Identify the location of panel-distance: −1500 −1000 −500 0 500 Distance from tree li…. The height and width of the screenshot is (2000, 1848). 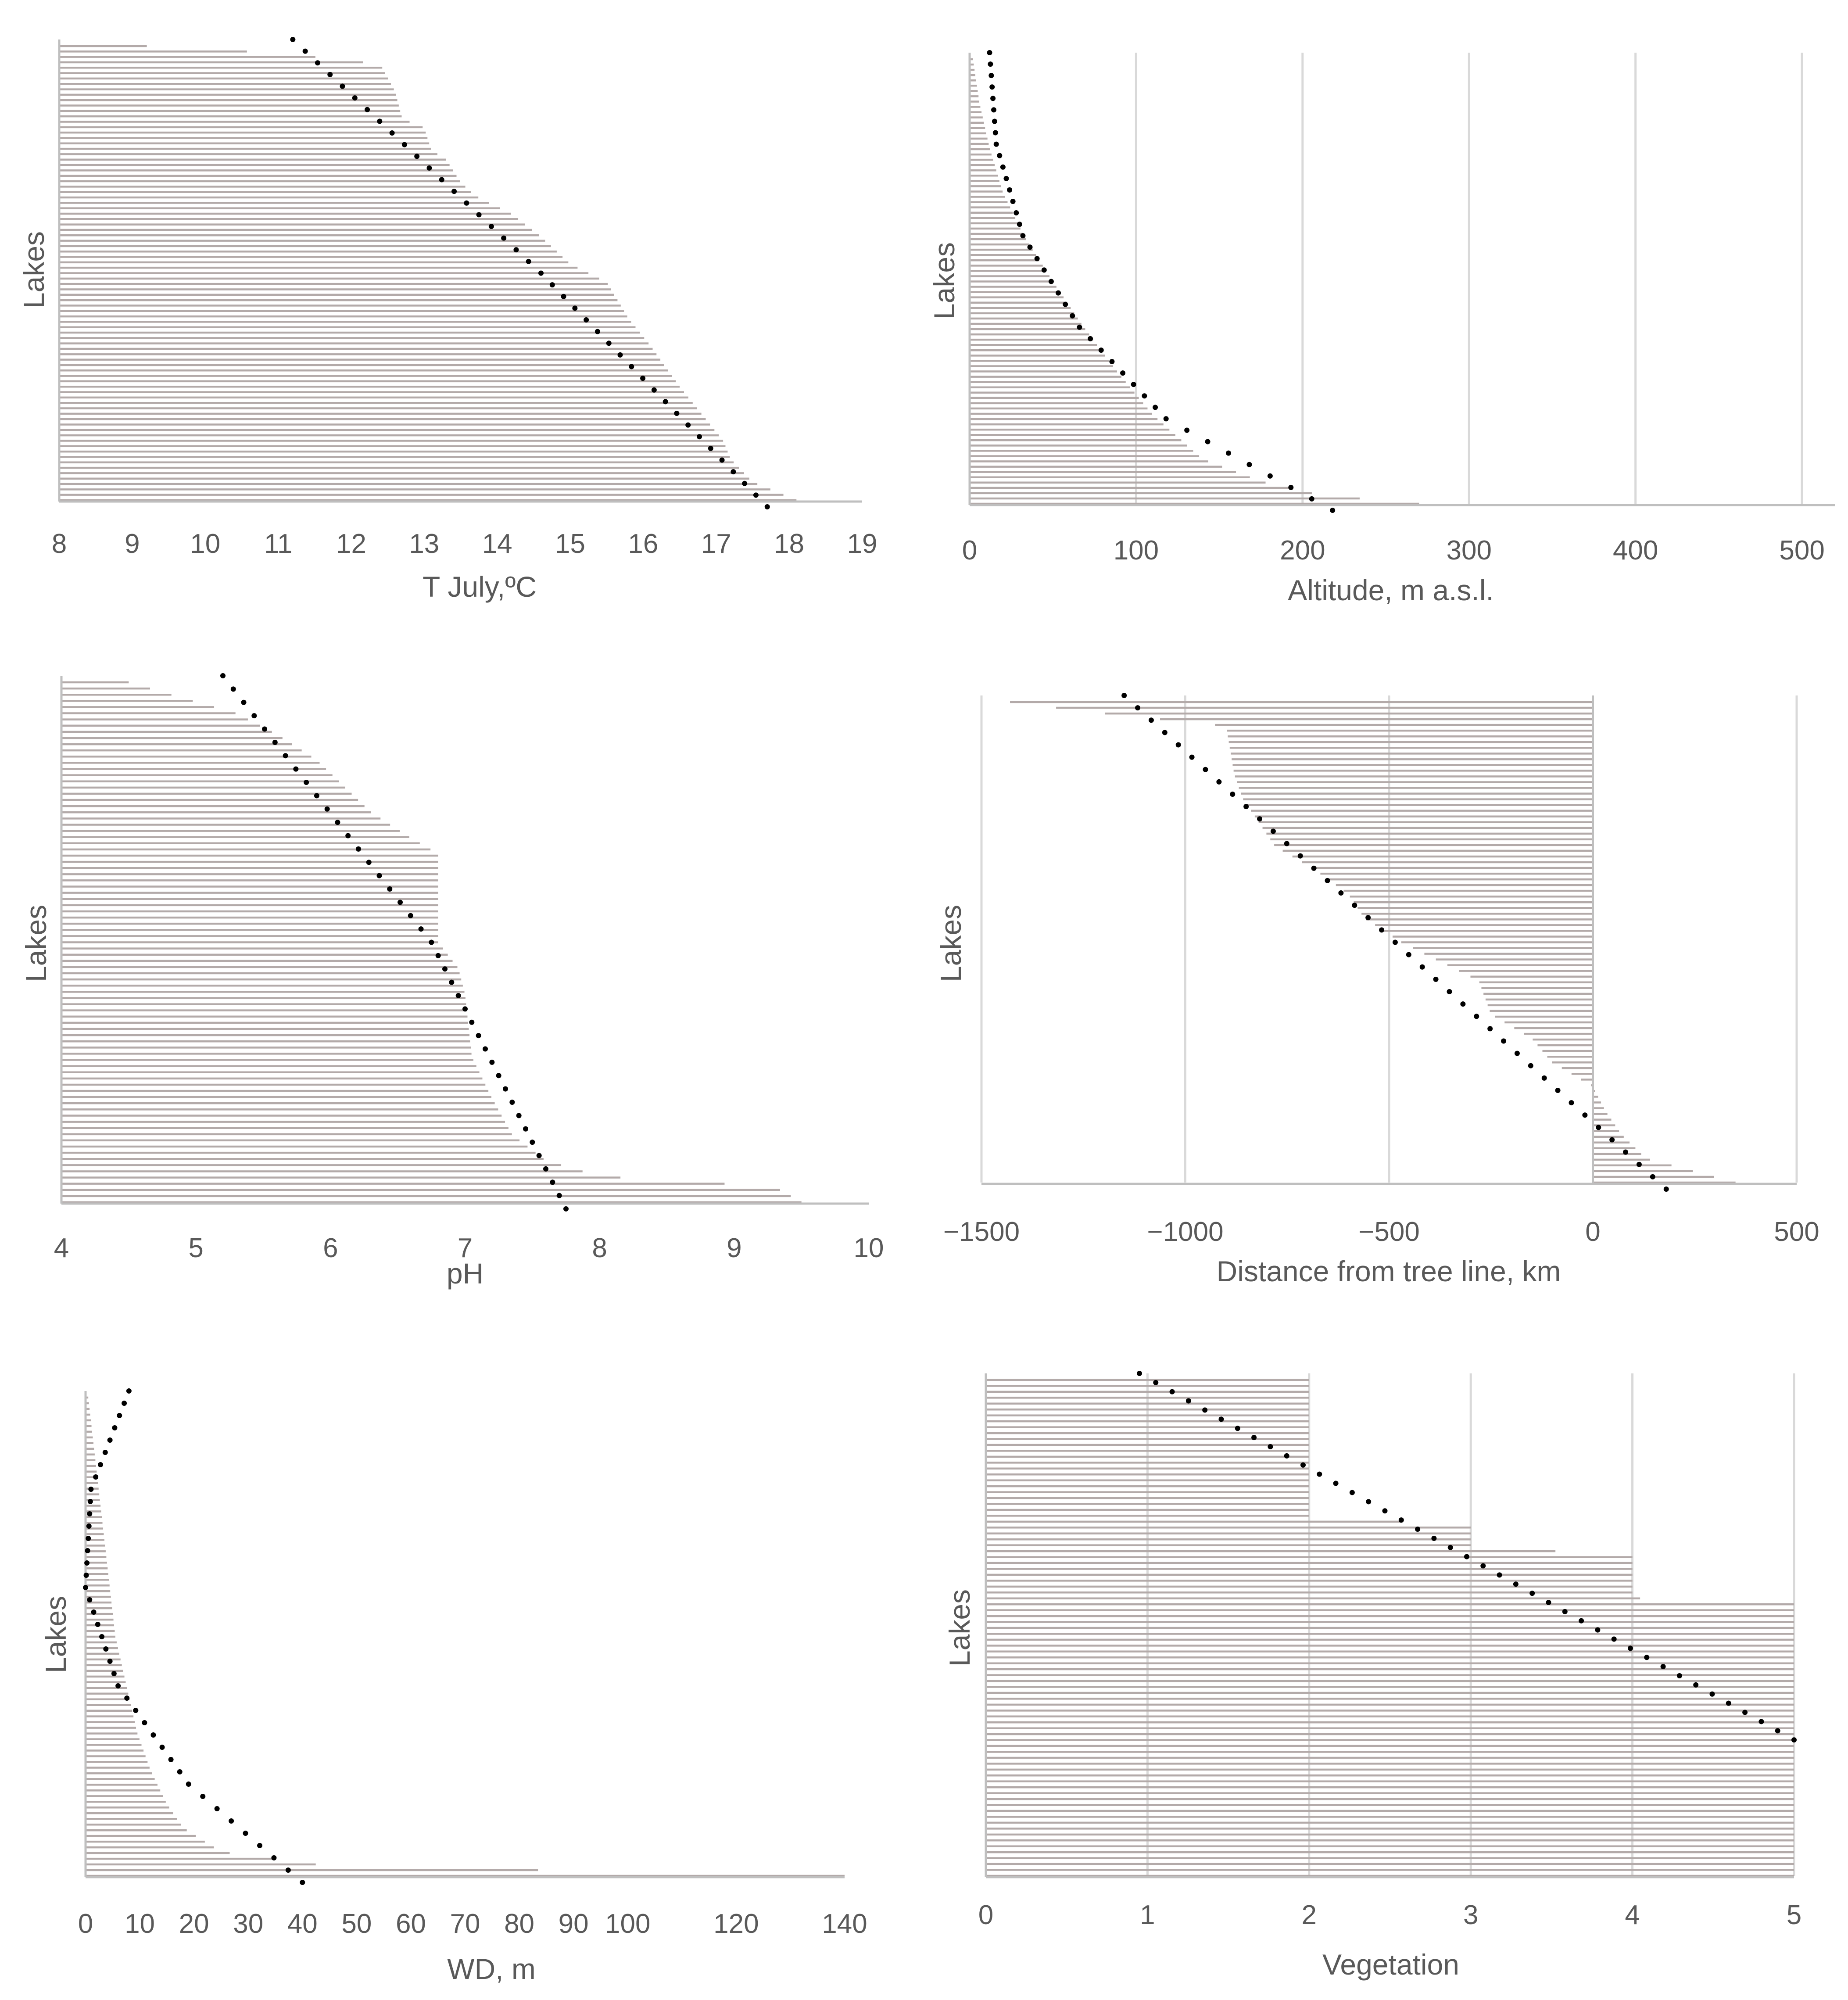
(1377, 990).